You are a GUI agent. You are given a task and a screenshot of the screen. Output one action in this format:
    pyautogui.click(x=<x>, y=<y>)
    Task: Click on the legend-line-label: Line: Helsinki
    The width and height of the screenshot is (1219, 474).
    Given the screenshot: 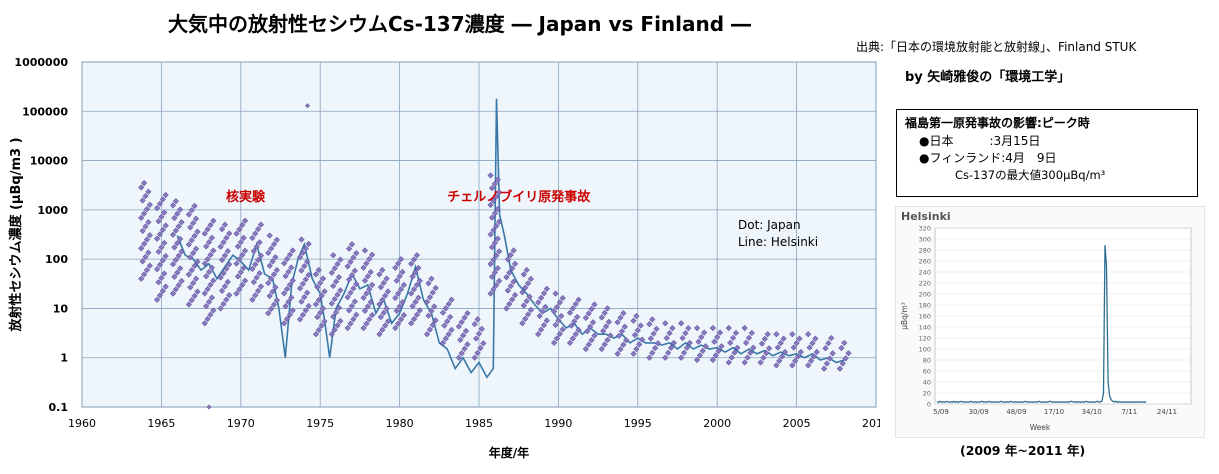 What is the action you would take?
    pyautogui.click(x=778, y=242)
    